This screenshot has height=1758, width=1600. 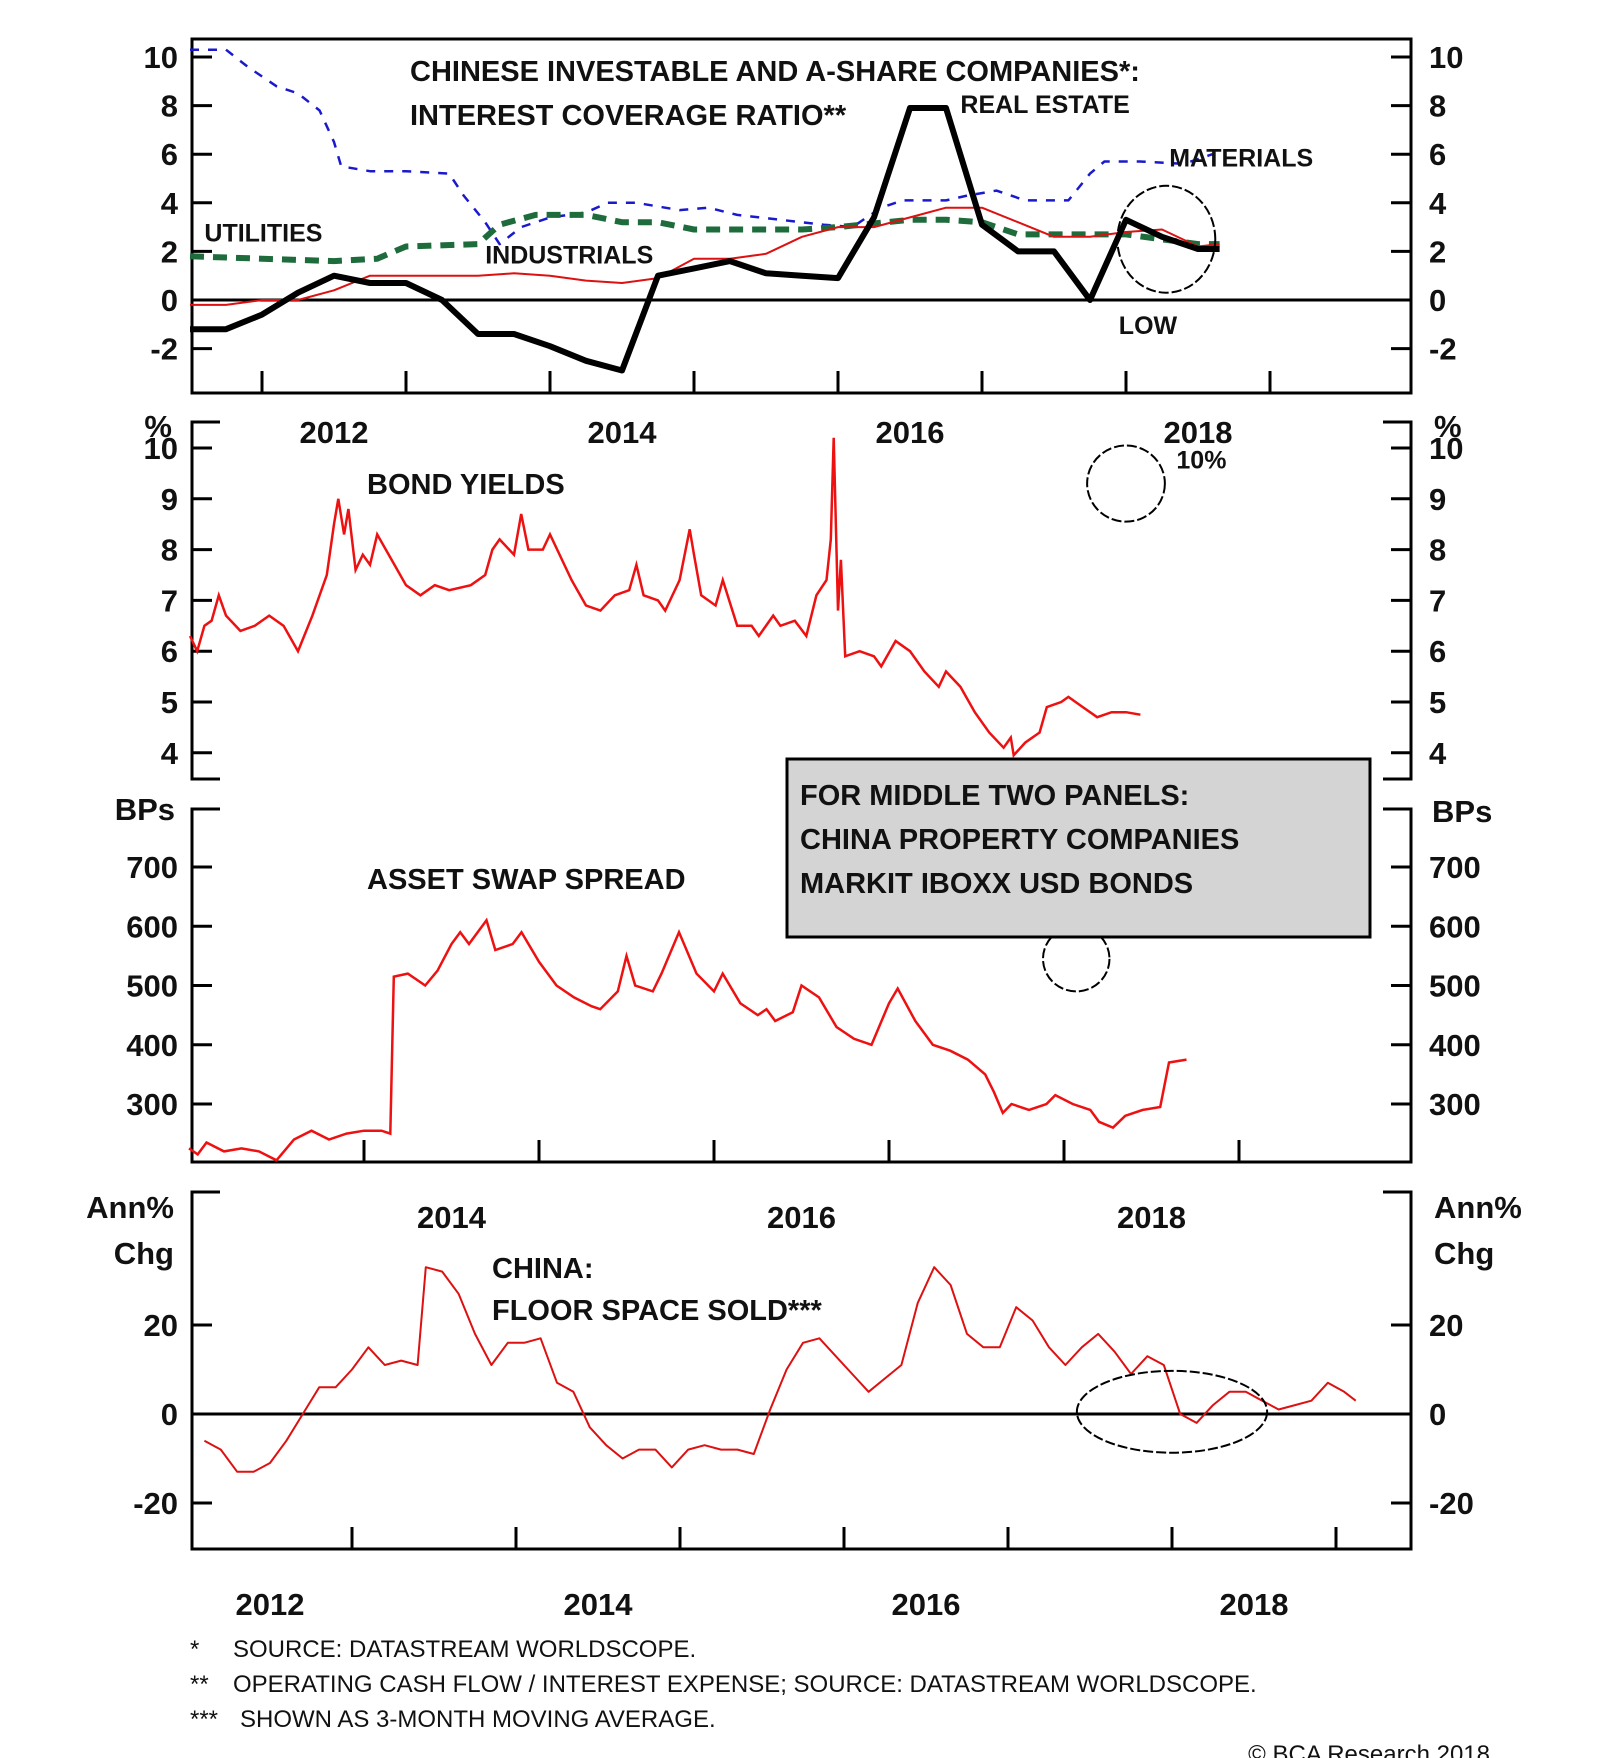 What do you see at coordinates (1437, 154) in the screenshot?
I see `coverage-ytick-label-right: 6` at bounding box center [1437, 154].